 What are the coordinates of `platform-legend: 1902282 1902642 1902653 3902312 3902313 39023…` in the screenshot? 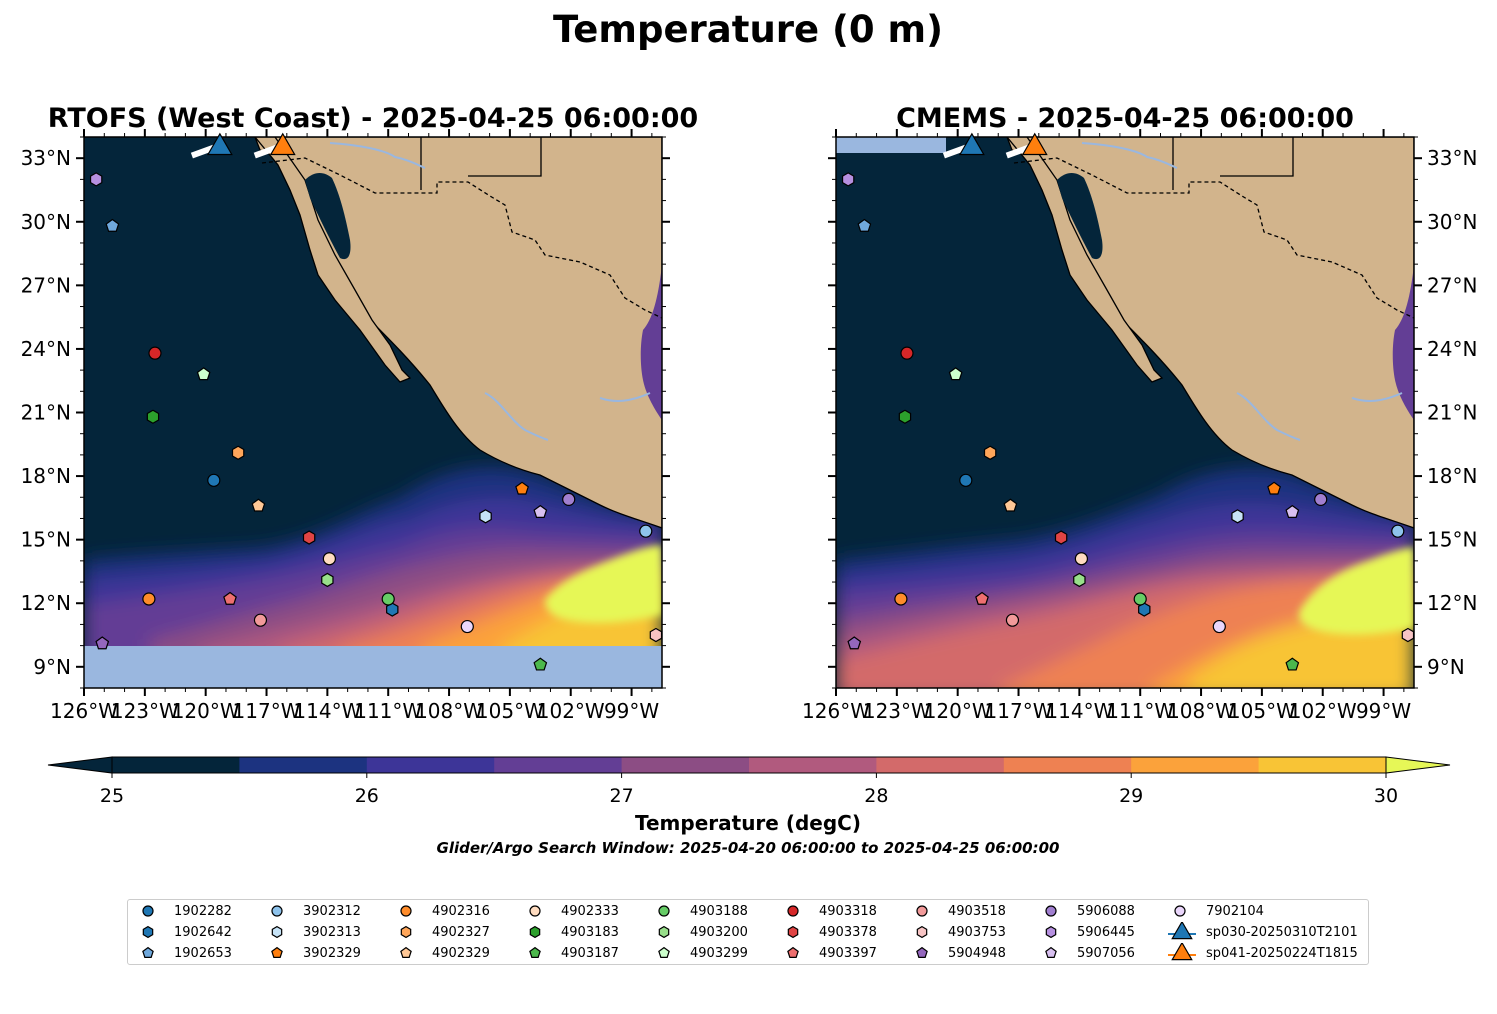 It's located at (748, 932).